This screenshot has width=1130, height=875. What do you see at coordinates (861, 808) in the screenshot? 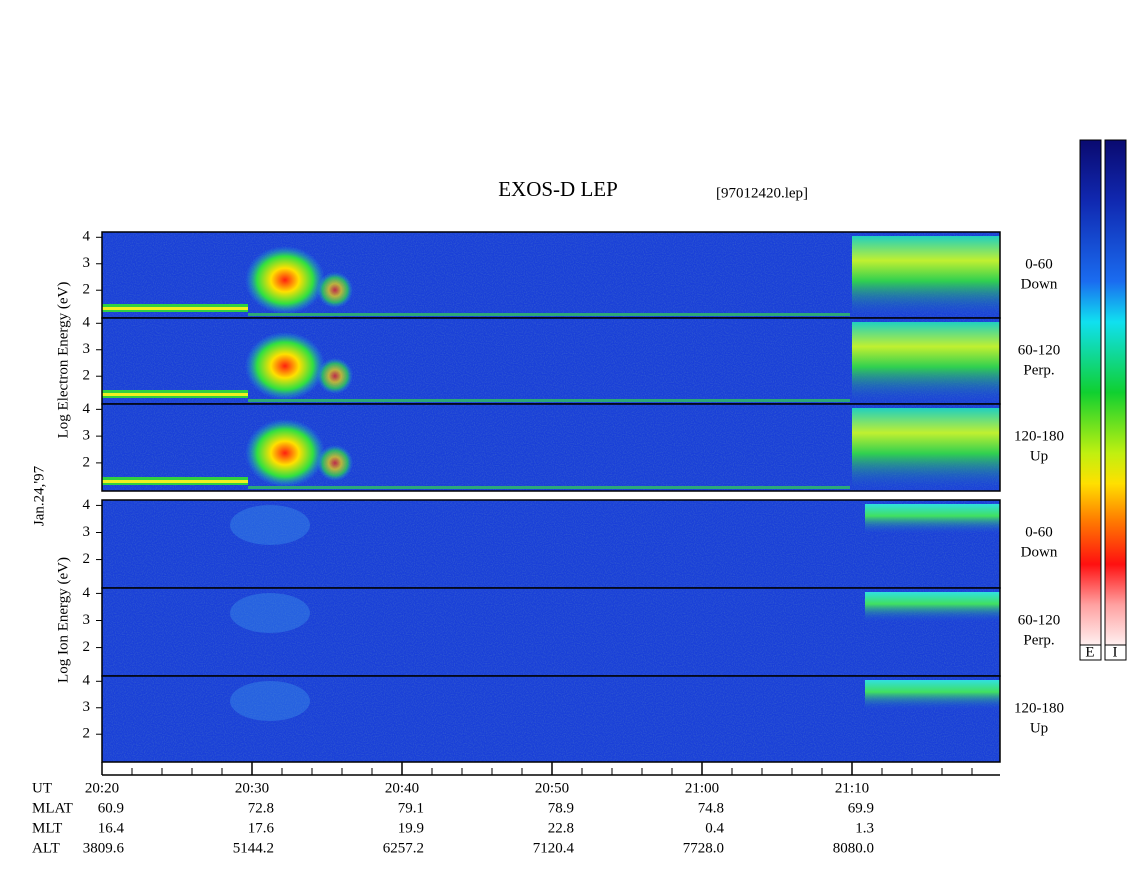
I see `ephemeris-value: 69.9` at bounding box center [861, 808].